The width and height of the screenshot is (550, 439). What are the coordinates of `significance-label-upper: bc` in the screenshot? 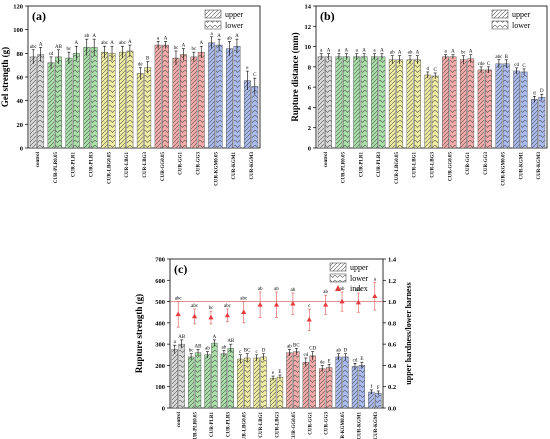 It's located at (194, 49).